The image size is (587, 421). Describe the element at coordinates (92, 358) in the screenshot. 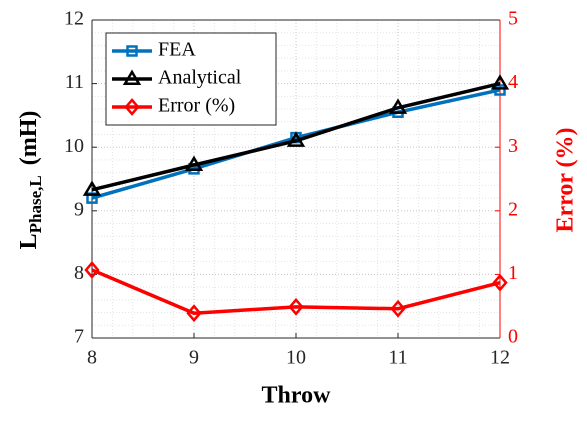

I see `x-tick-label: 8` at that location.